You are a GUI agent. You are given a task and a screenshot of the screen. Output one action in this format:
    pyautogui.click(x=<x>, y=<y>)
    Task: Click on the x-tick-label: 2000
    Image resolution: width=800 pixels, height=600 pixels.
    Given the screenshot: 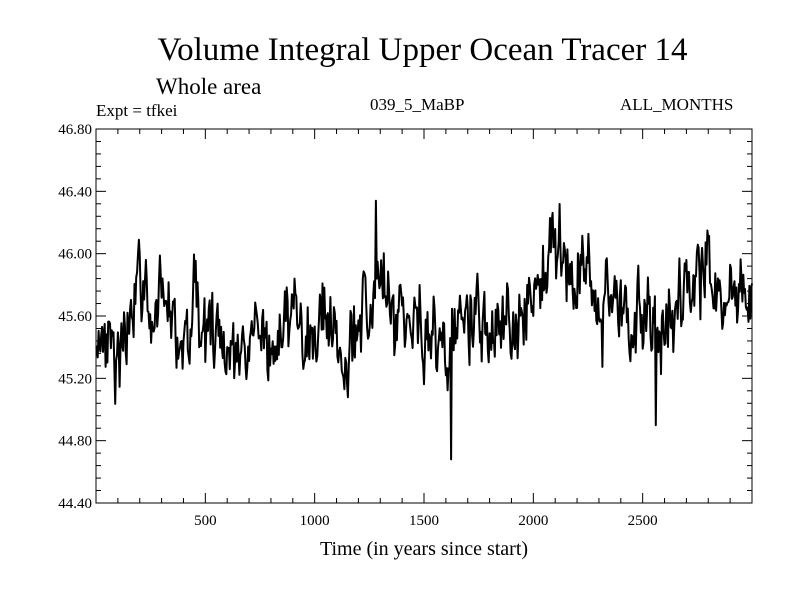 What is the action you would take?
    pyautogui.click(x=533, y=521)
    